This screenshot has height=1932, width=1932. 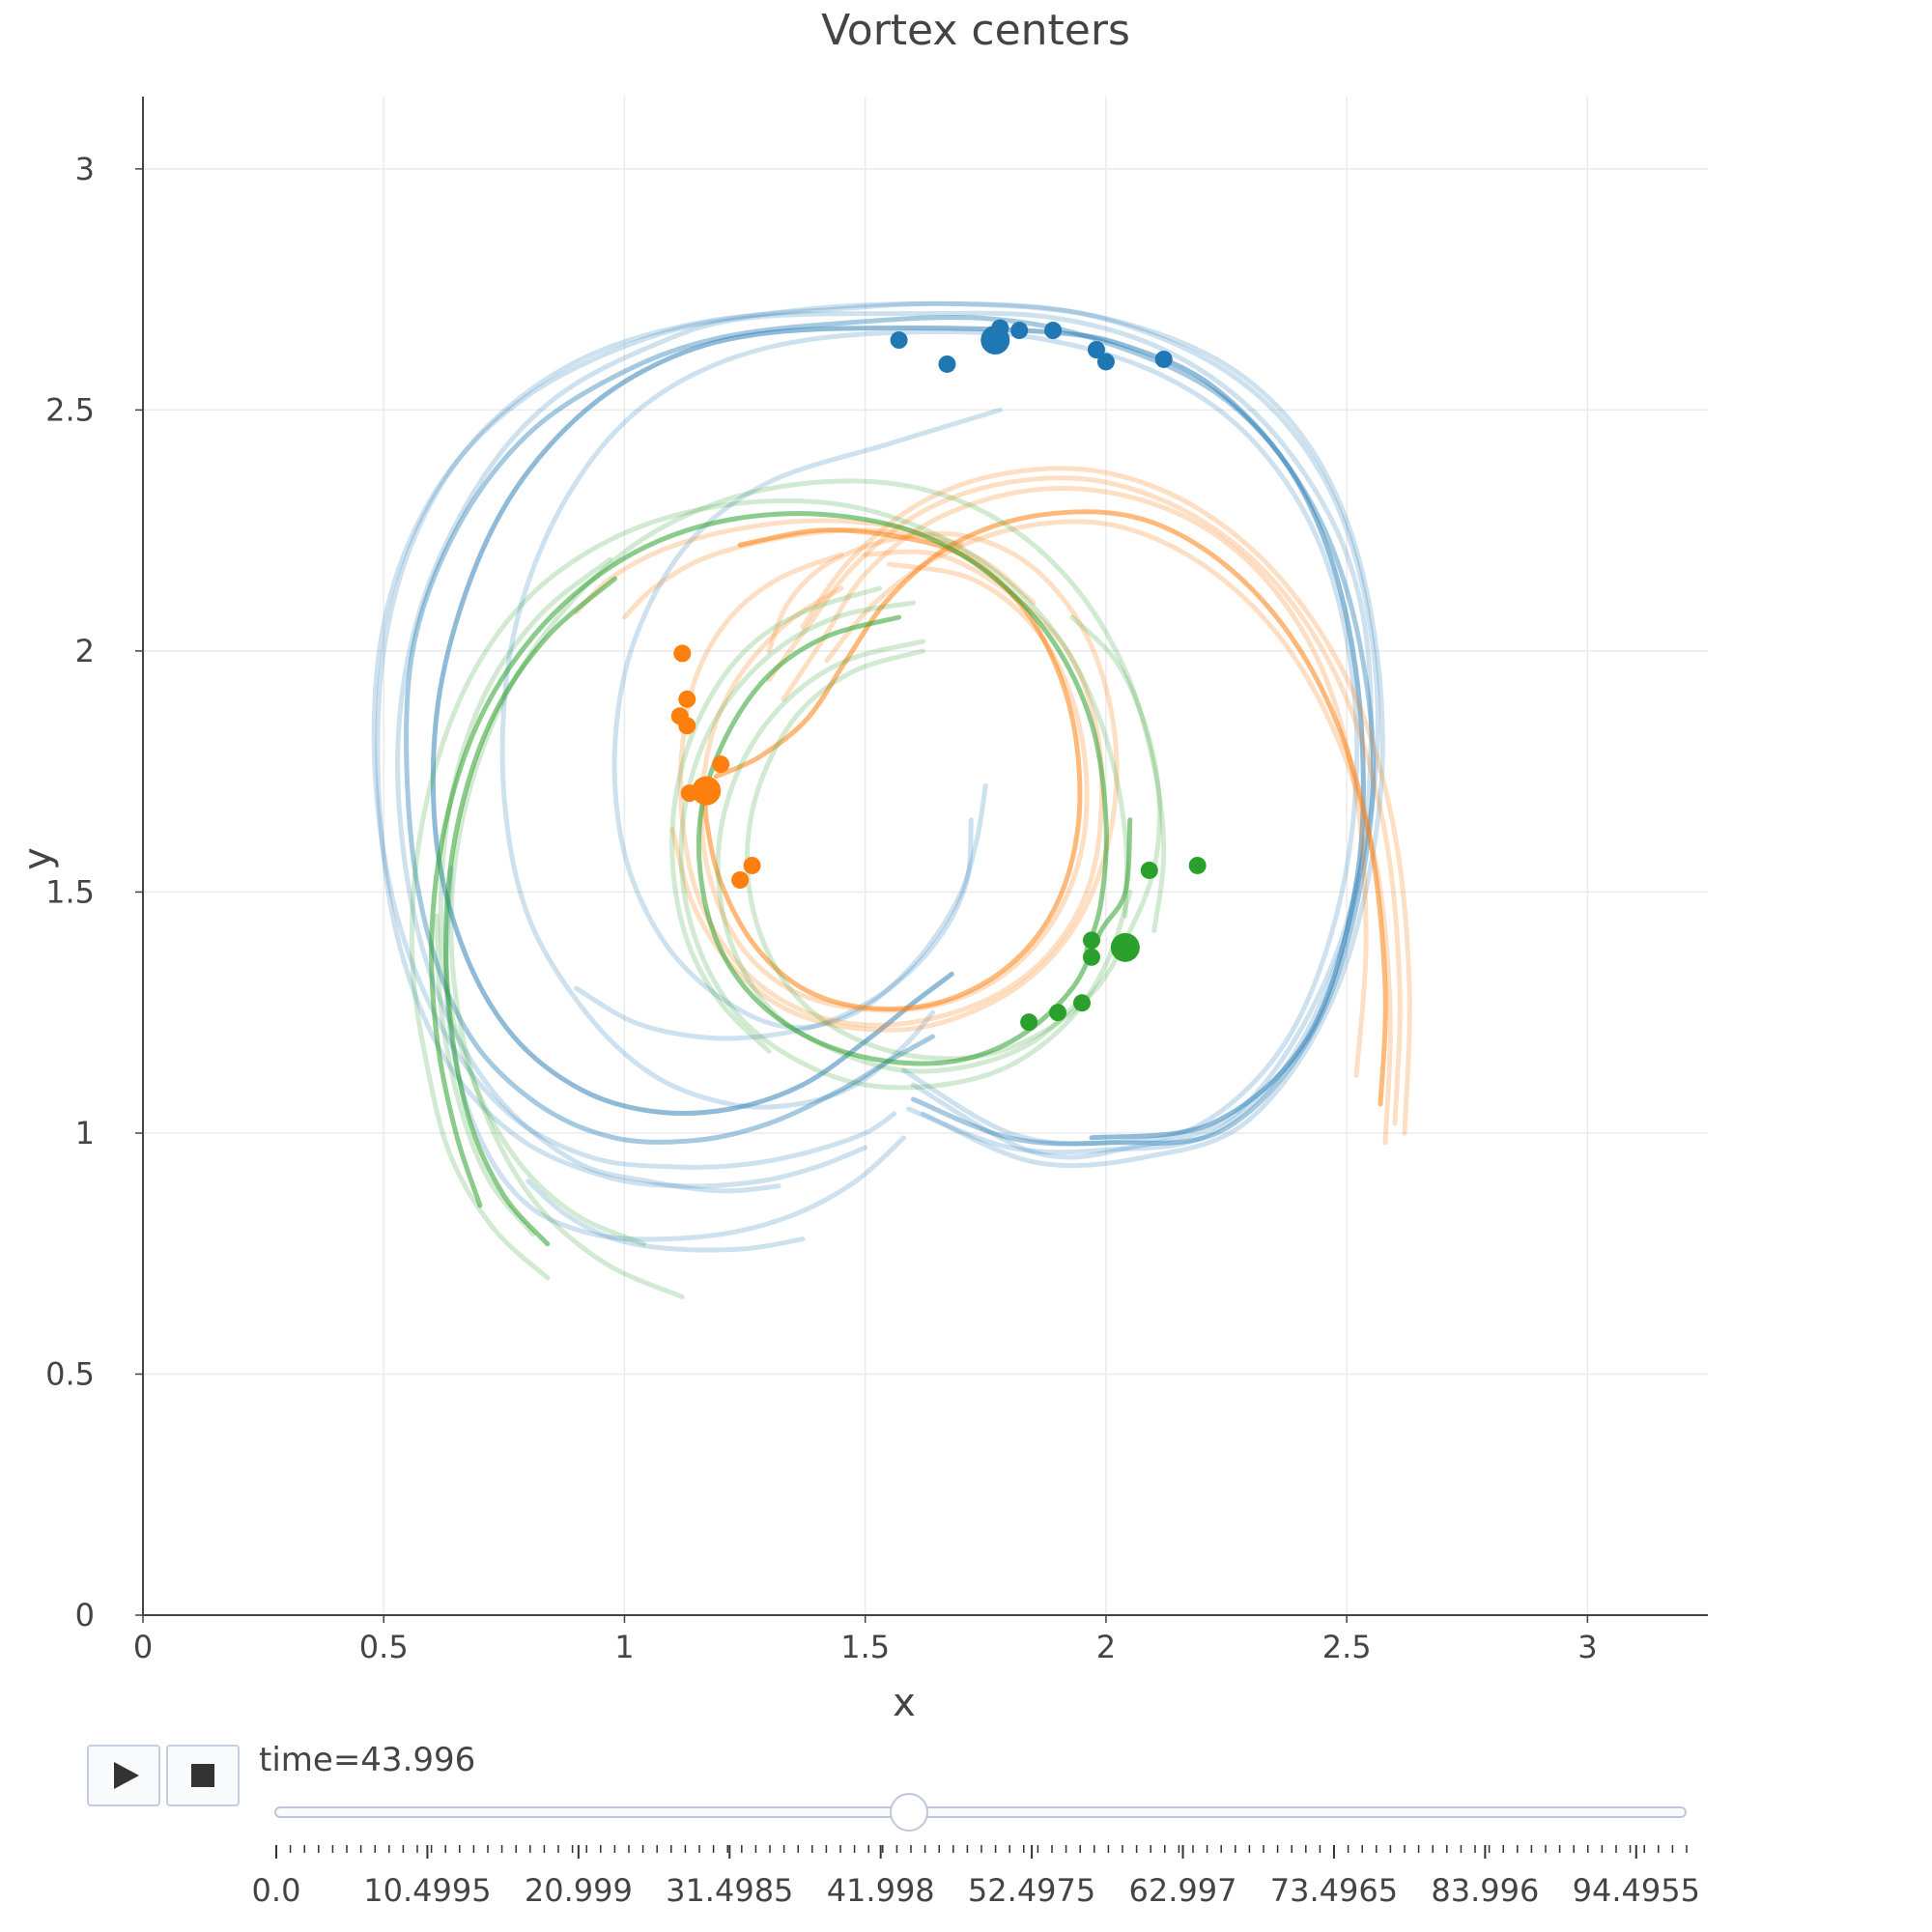 What do you see at coordinates (427, 1890) in the screenshot?
I see `slider-tick-label: 10.4995` at bounding box center [427, 1890].